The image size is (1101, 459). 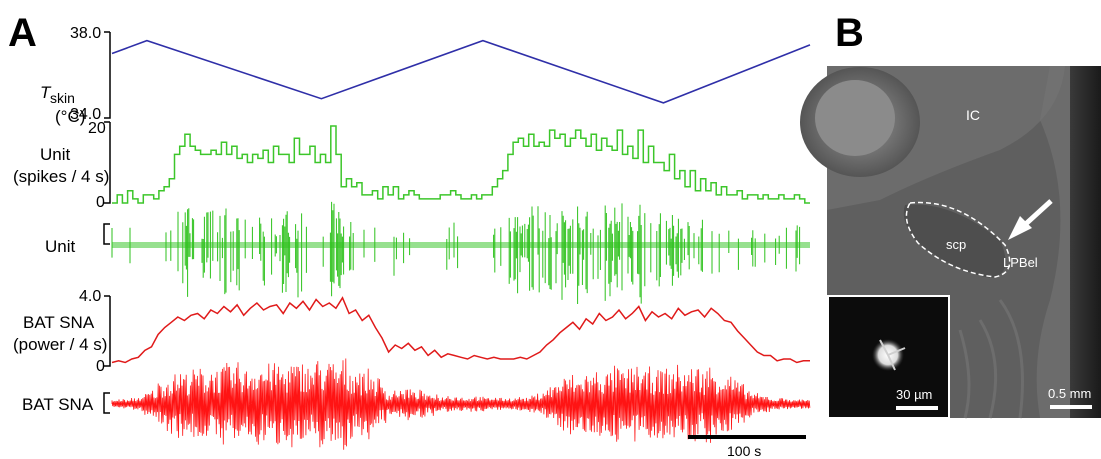 I want to click on bat-raw-trace, so click(x=461, y=404).